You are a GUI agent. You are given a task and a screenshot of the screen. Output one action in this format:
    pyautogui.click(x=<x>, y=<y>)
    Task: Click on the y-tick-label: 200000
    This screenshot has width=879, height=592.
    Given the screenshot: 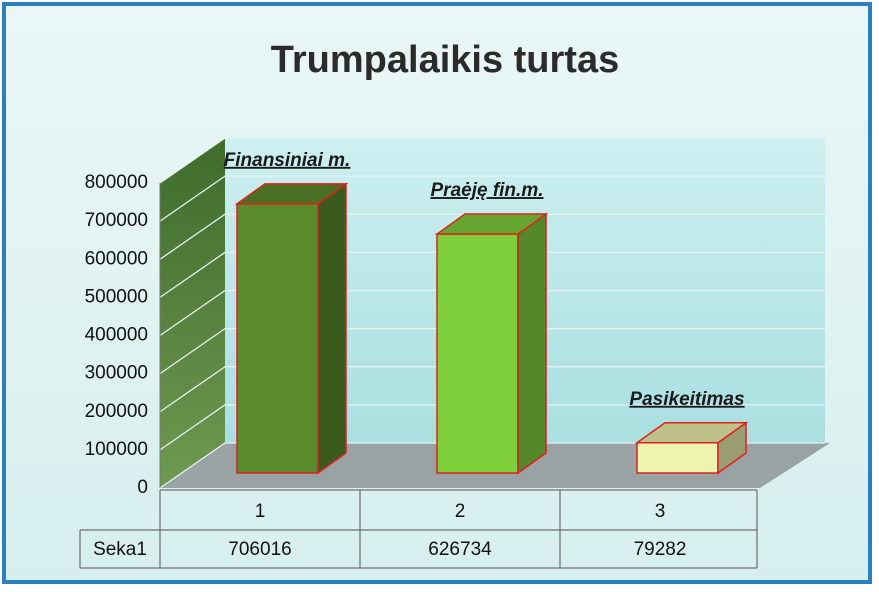 What is the action you would take?
    pyautogui.click(x=116, y=411)
    